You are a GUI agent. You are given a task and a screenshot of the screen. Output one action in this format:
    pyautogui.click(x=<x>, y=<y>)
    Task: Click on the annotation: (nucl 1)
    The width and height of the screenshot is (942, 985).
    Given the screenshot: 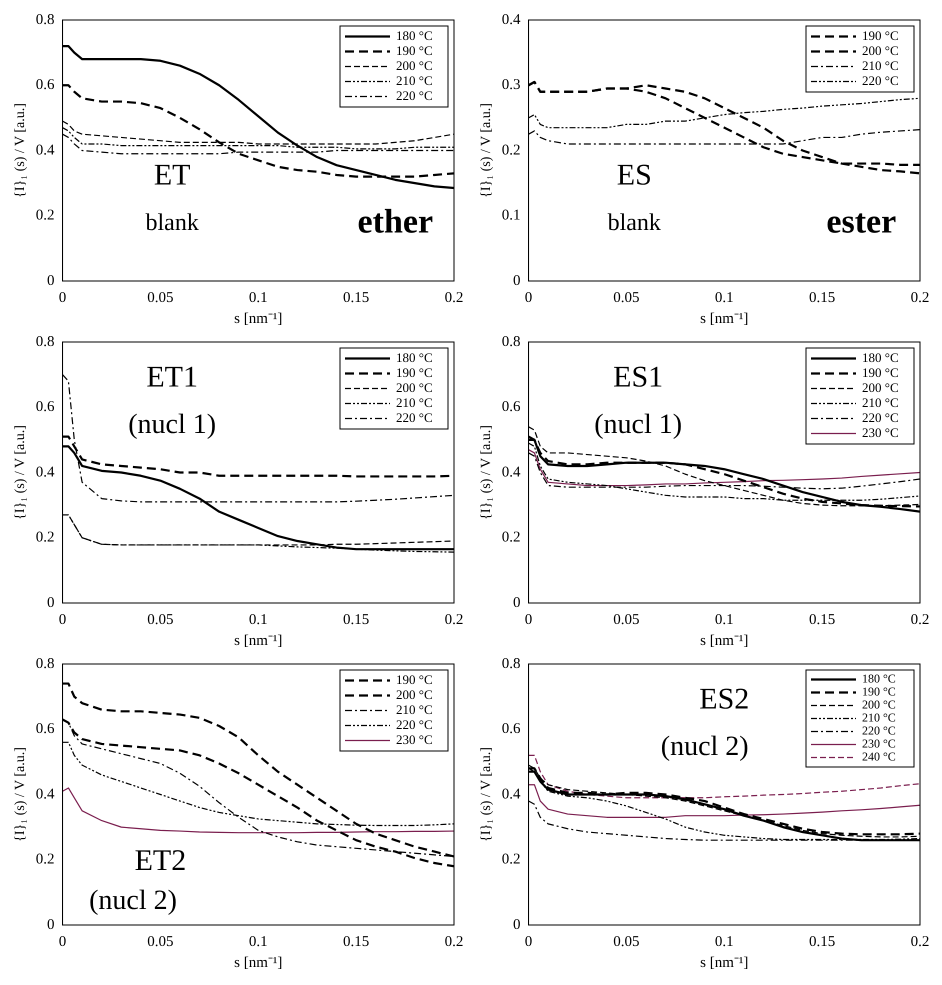 What is the action you would take?
    pyautogui.click(x=172, y=424)
    